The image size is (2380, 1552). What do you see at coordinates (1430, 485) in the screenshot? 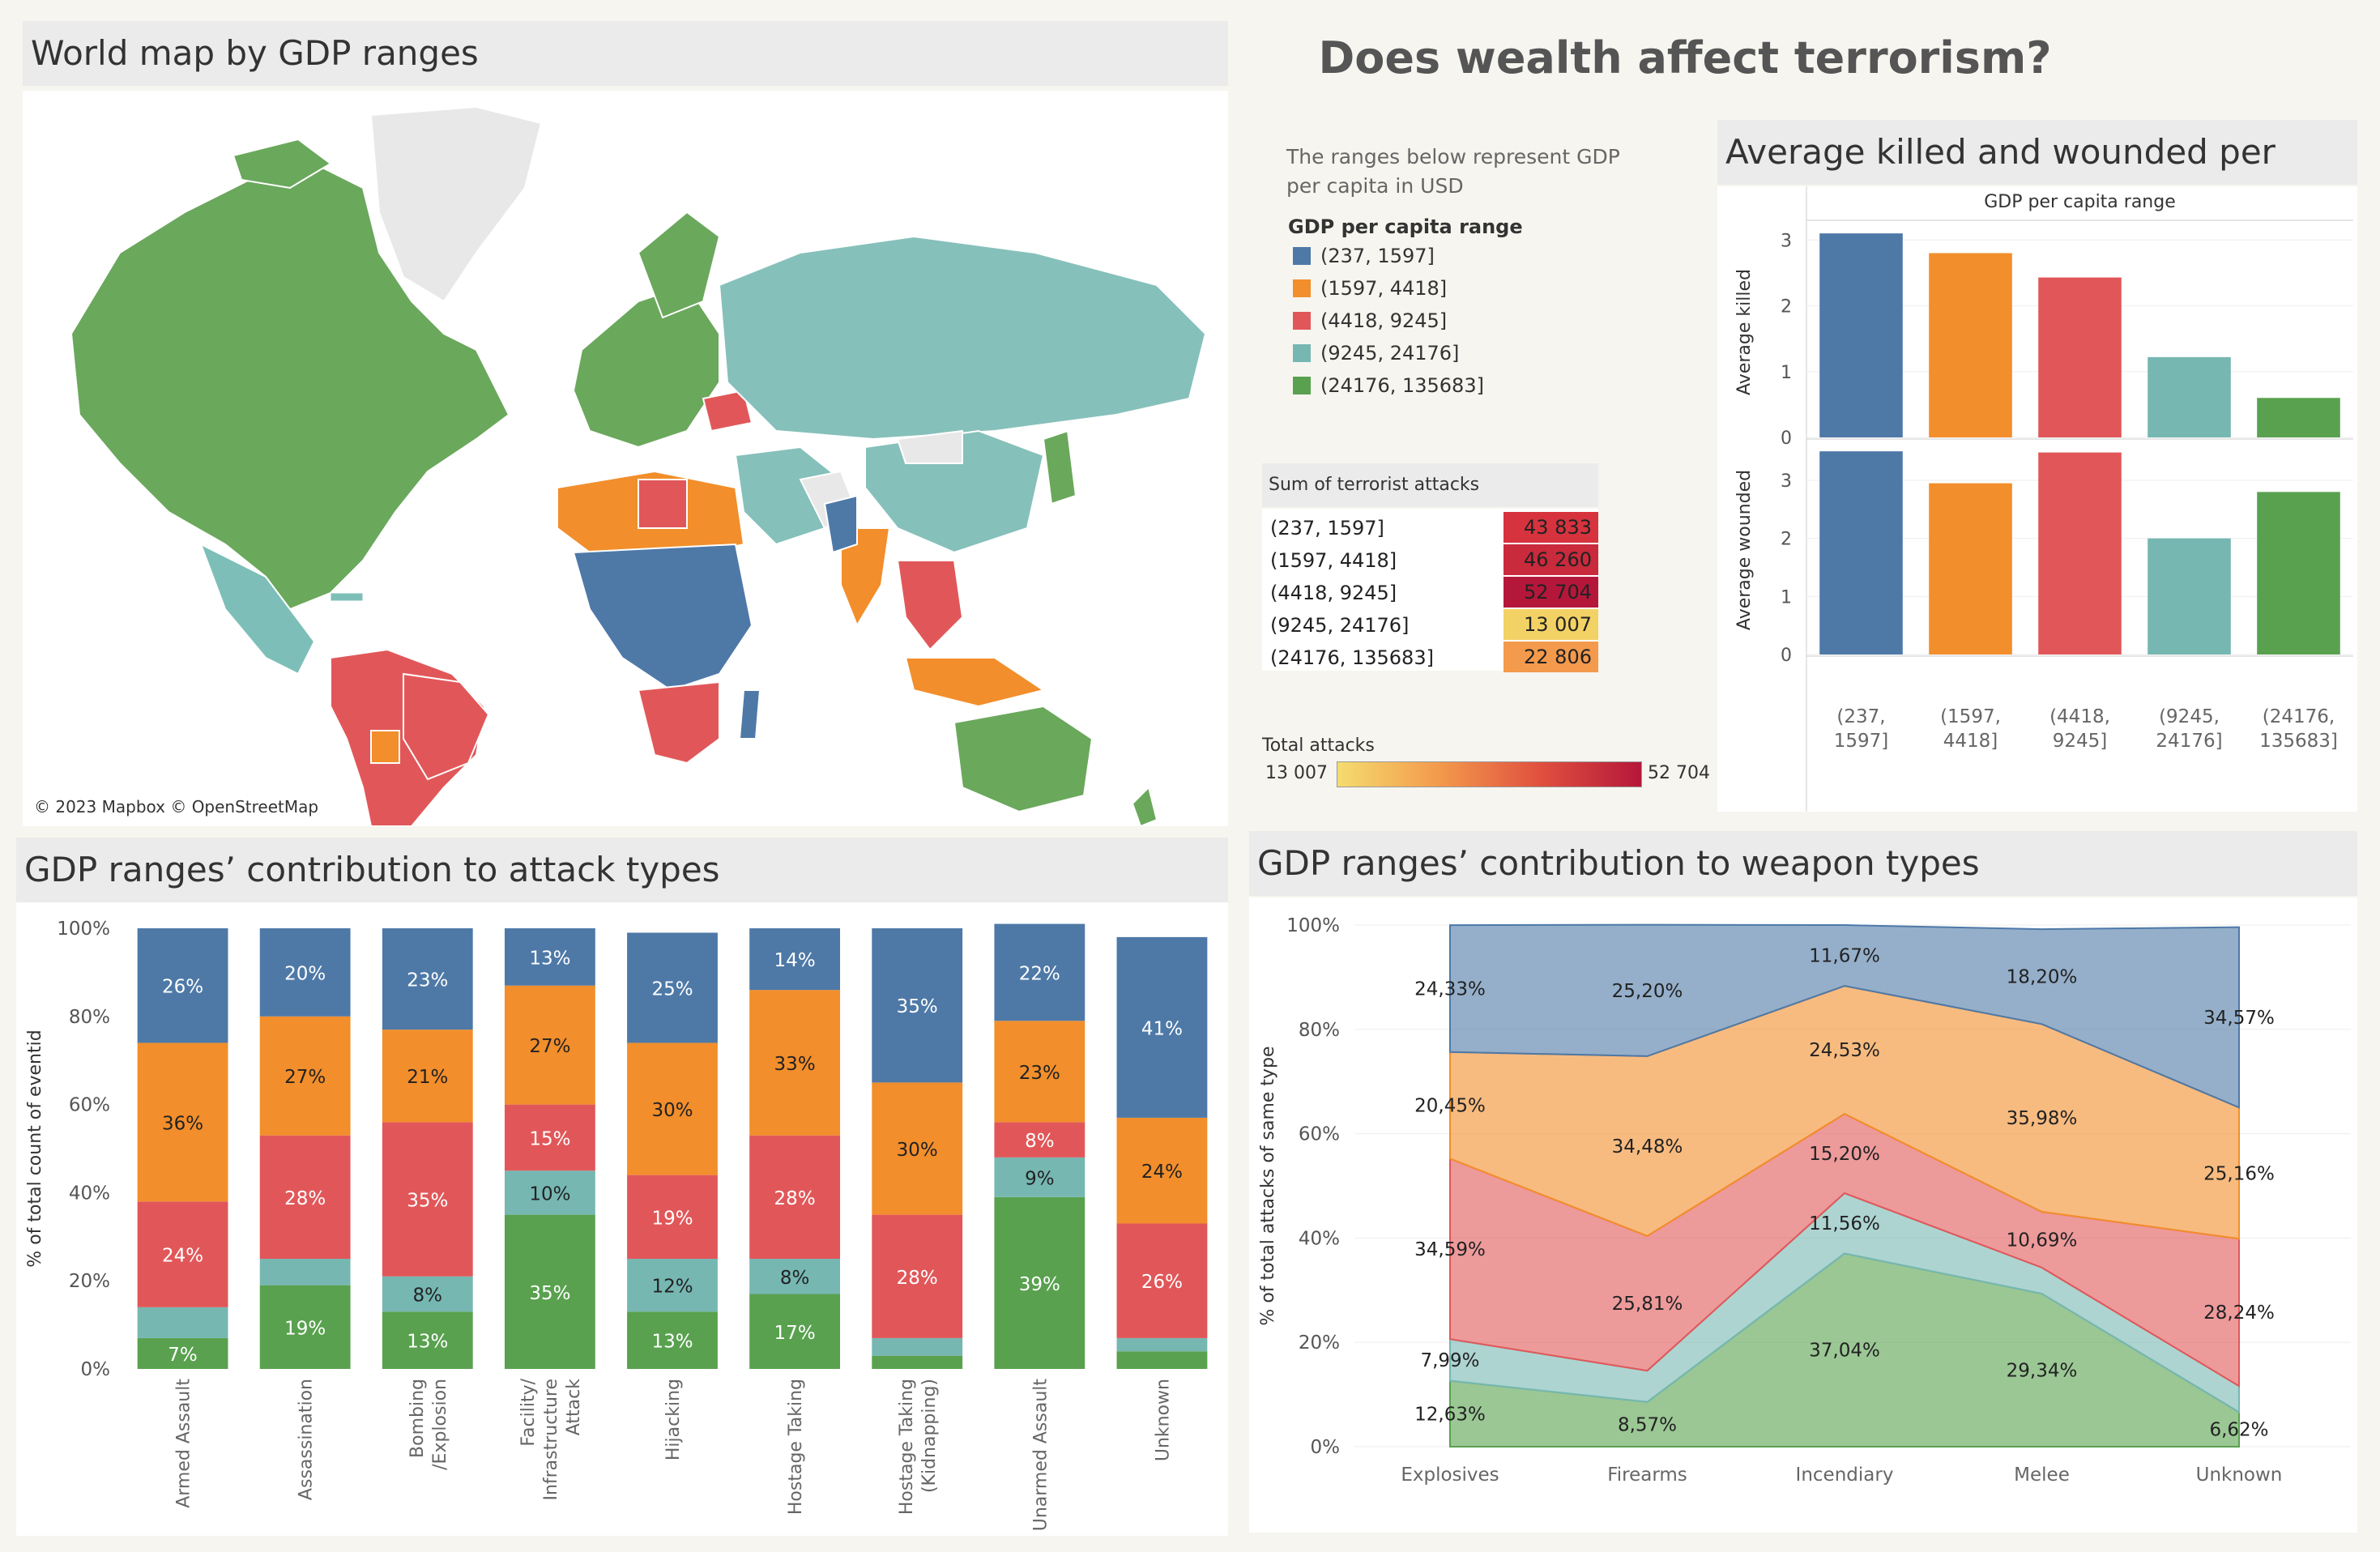
I see `attacks-table-header: Sum of terrorist attacks` at bounding box center [1430, 485].